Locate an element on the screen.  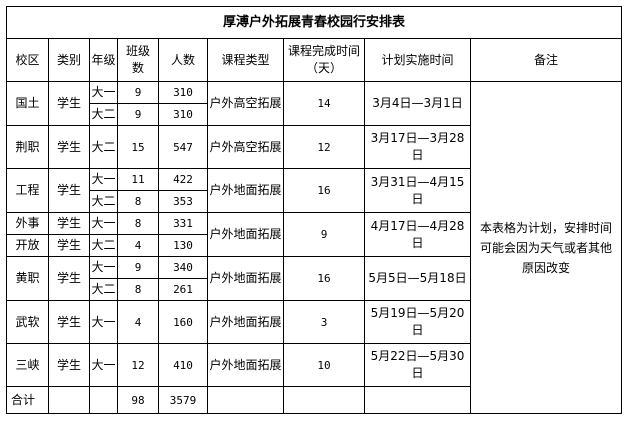
header-people: 人数 is located at coordinates (183, 60).